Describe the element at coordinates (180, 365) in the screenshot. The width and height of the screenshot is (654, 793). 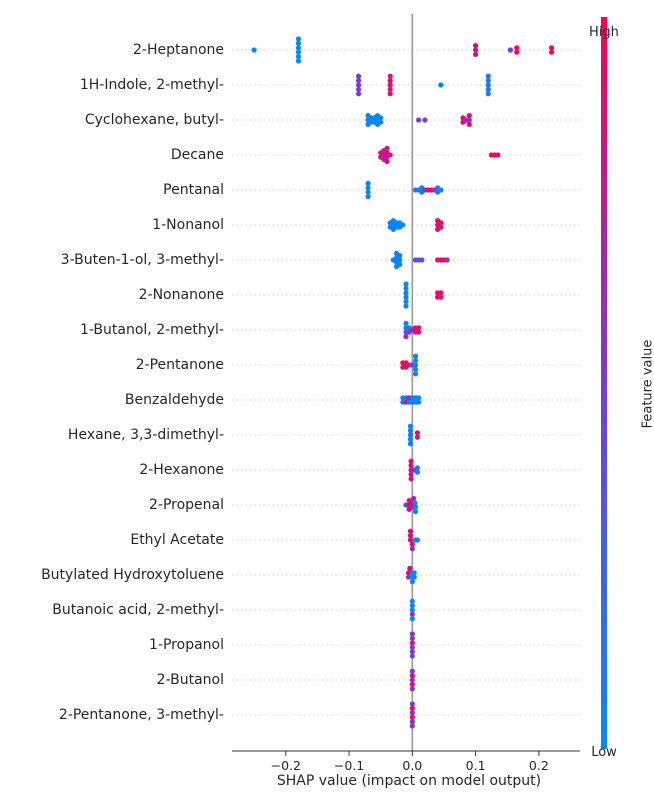
I see `feature-label: 2-Pentanone` at that location.